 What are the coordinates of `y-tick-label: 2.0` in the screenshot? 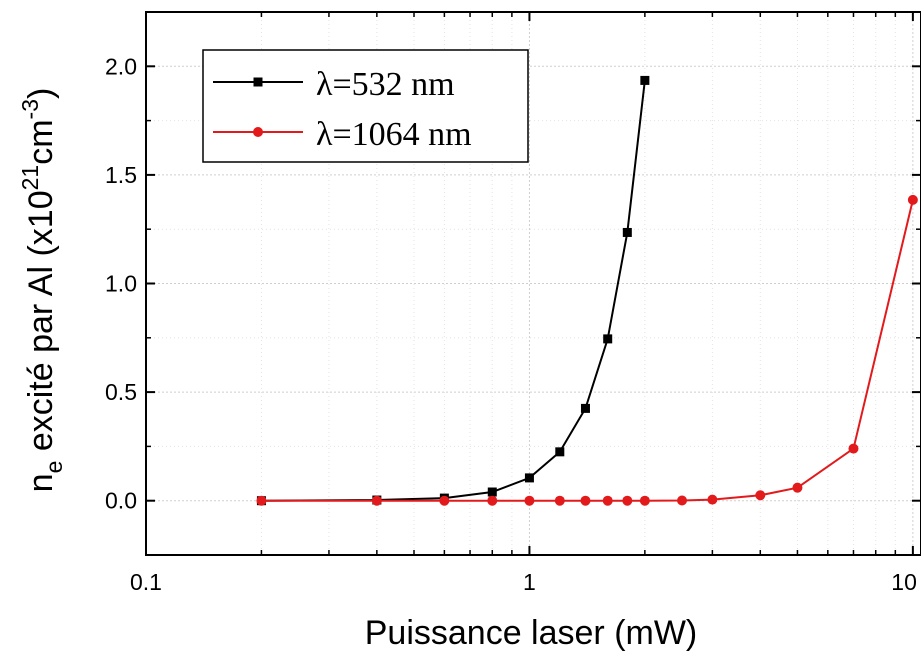 It's located at (121, 66).